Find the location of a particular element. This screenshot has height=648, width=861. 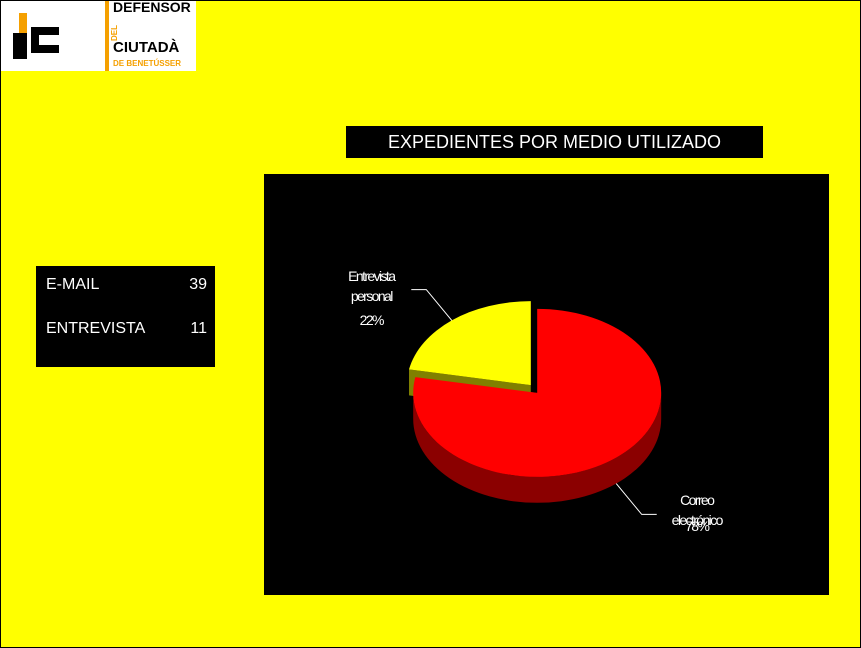

chart-title: EXPEDIENTES POR MEDIO UTILIZADO is located at coordinates (554, 142).